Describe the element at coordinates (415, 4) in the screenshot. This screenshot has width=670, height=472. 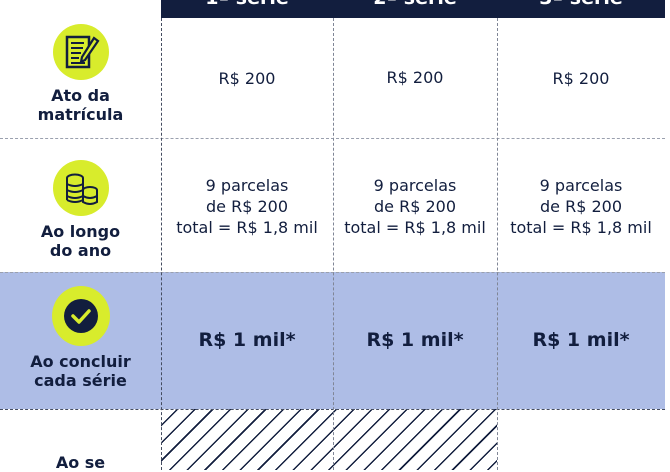
I see `column-header-2: 2ª série` at that location.